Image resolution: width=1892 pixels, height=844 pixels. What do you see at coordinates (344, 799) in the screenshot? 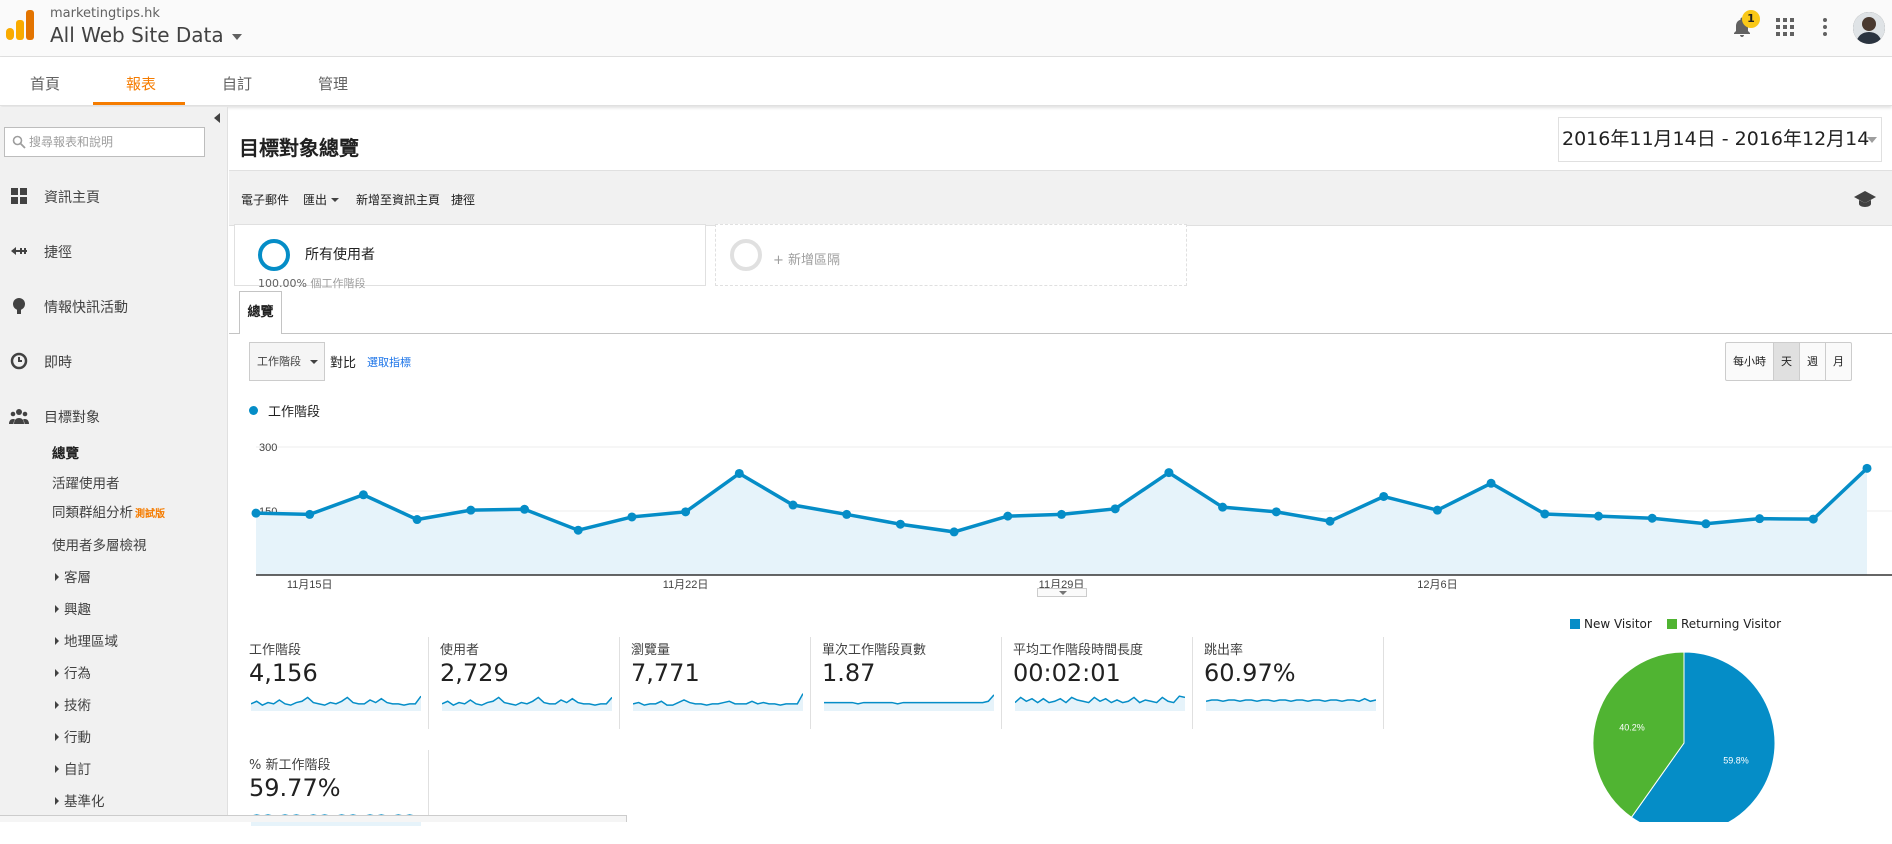
I see `stat-new-sessions: % 新工作階段 59.77%` at bounding box center [344, 799].